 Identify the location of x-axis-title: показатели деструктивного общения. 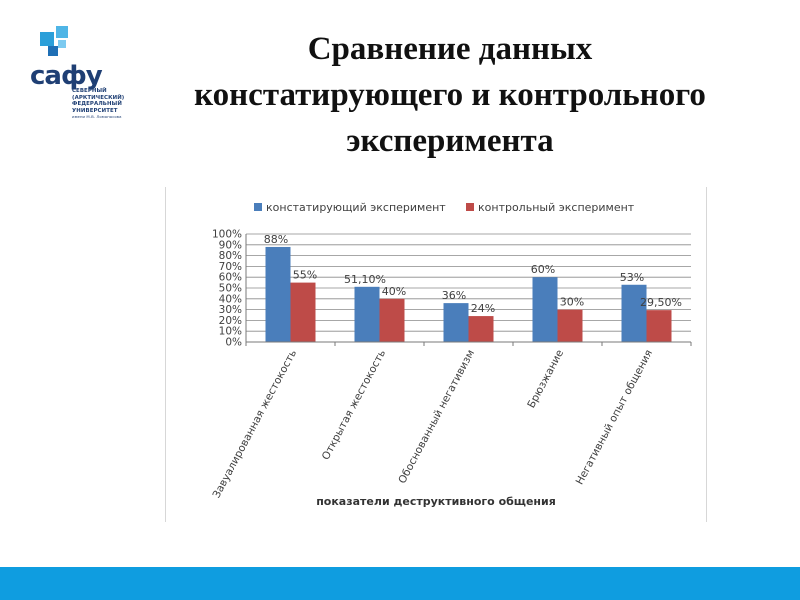
(436, 501).